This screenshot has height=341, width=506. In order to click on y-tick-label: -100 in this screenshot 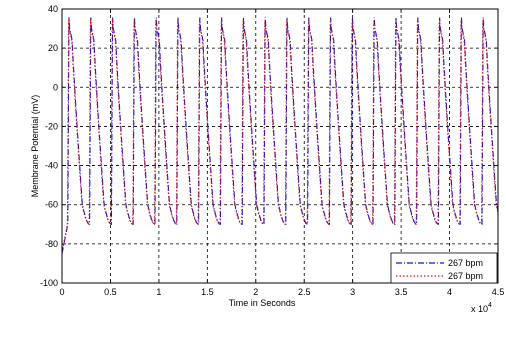, I will do `click(49, 283)`.